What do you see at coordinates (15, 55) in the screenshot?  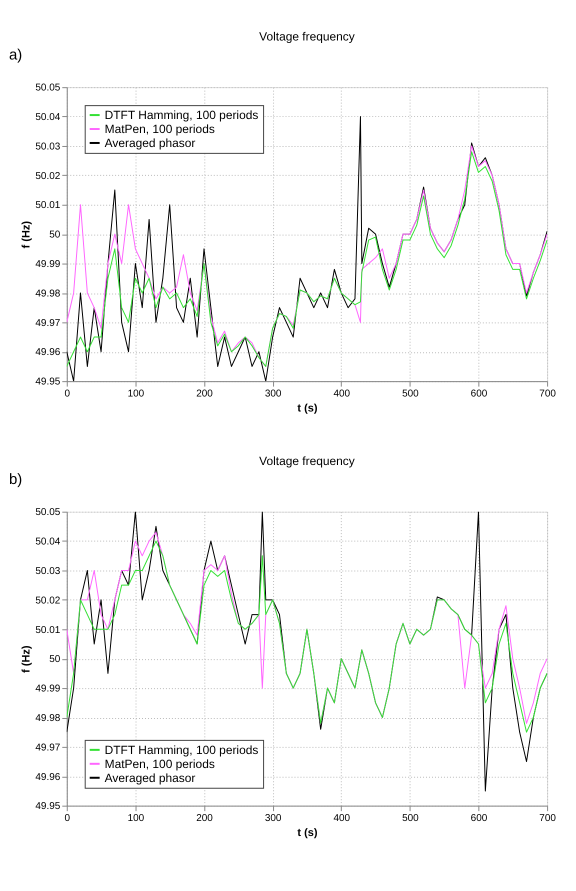 I see `text: a)` at bounding box center [15, 55].